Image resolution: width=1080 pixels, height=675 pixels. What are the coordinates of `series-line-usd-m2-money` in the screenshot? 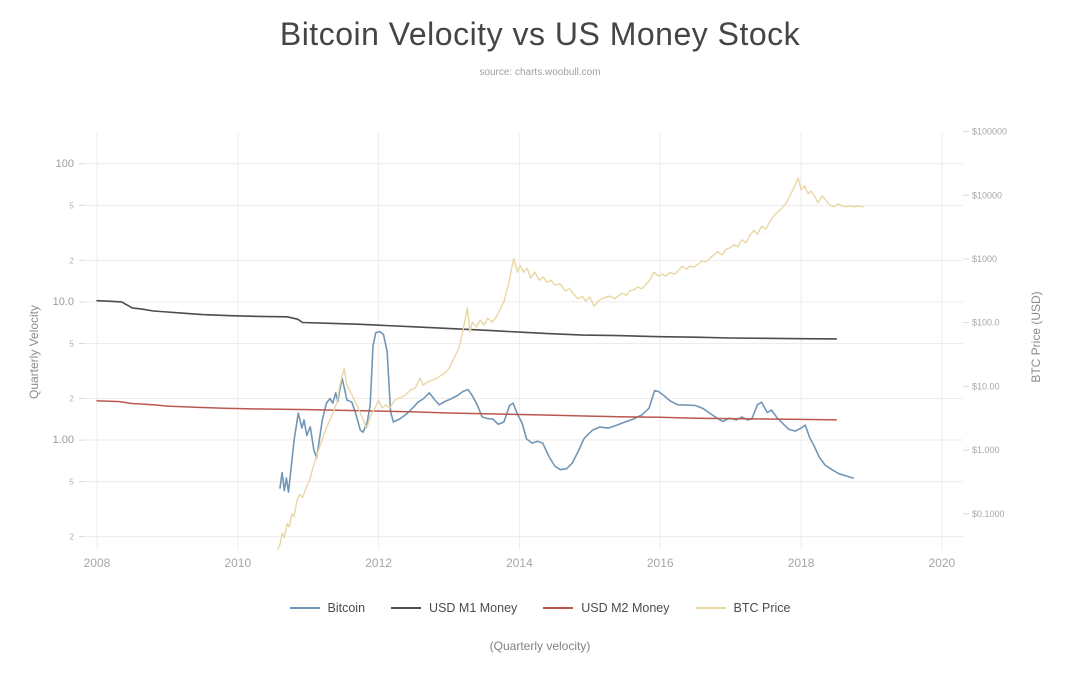 It's located at (467, 410).